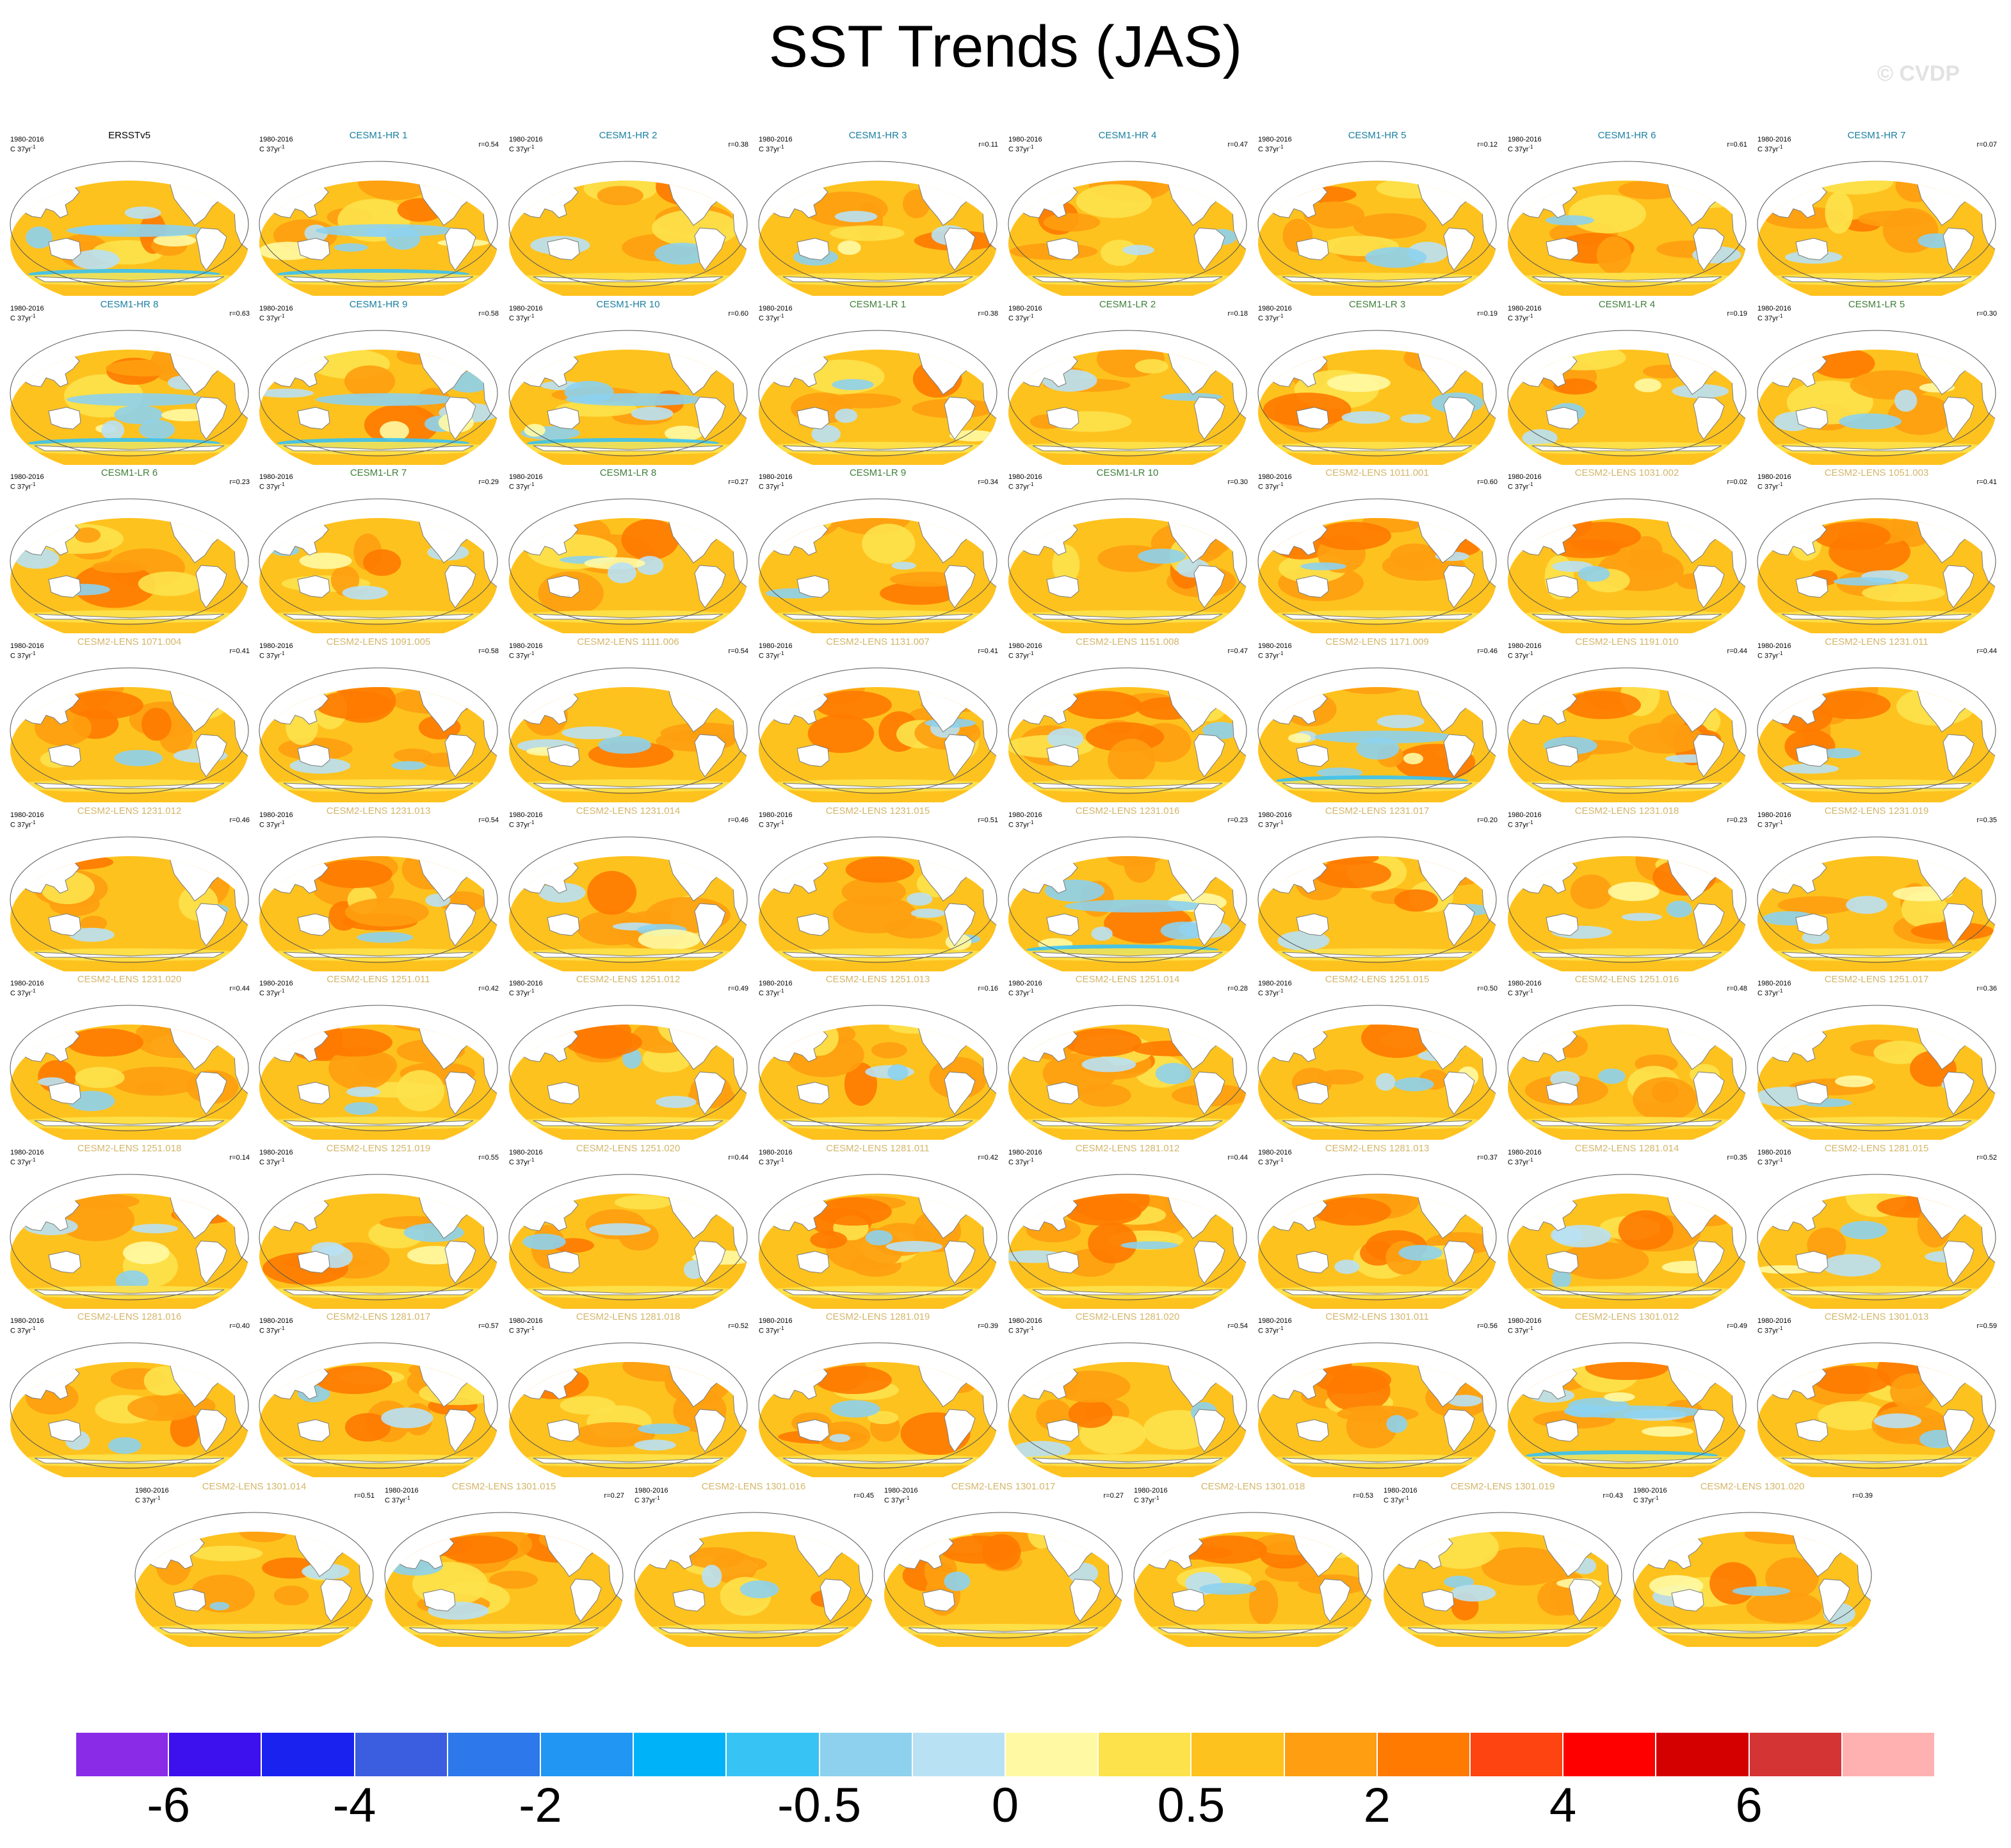  What do you see at coordinates (1377, 305) in the screenshot?
I see `panel-title: CESM1-LR 3` at bounding box center [1377, 305].